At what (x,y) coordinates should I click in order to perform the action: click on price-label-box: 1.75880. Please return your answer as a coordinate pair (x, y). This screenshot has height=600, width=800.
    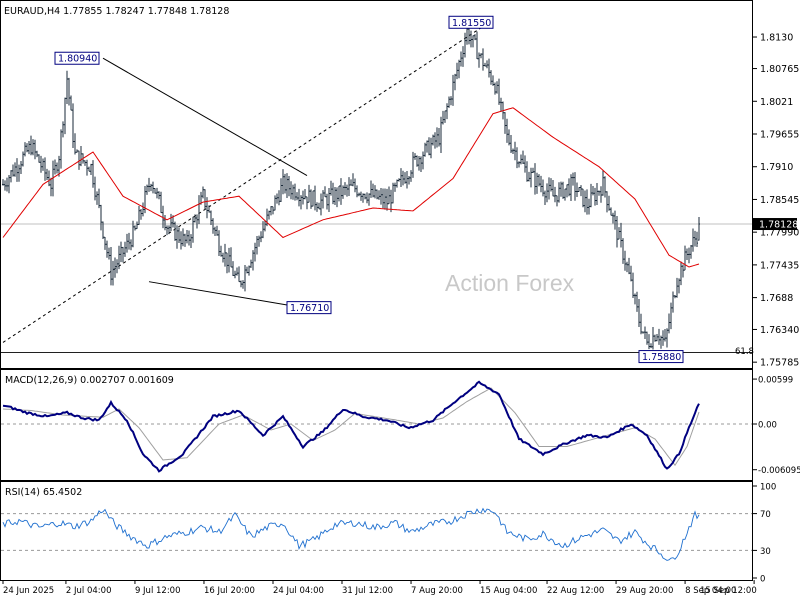
    Looking at the image, I should click on (661, 357).